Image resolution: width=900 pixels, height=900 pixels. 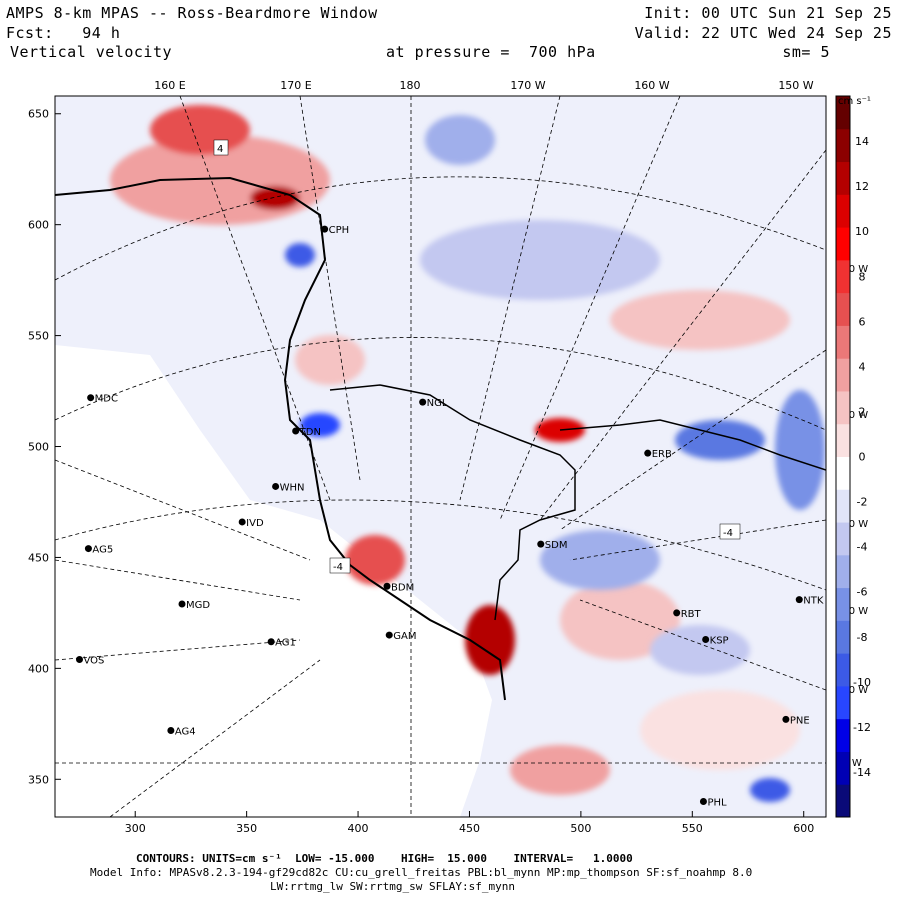 I want to click on station-label: GAM, so click(x=404, y=636).